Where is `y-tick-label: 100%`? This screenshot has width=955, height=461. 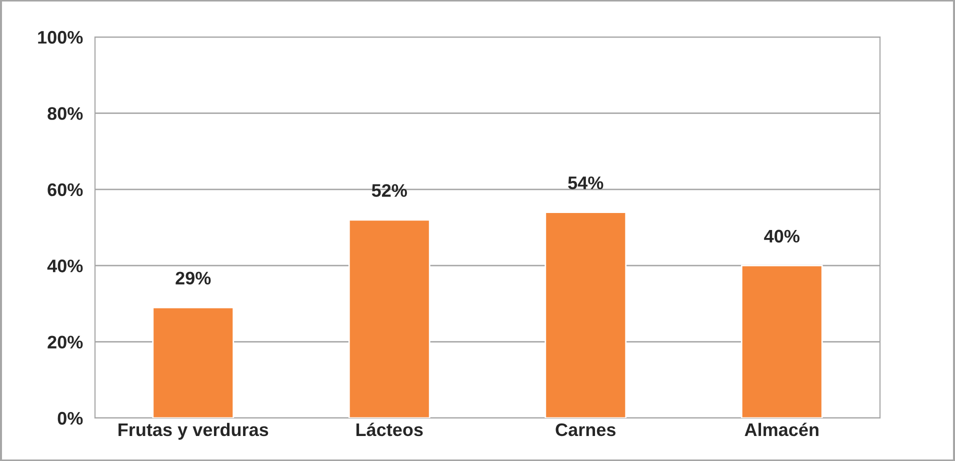 y-tick-label: 100% is located at coordinates (60, 37).